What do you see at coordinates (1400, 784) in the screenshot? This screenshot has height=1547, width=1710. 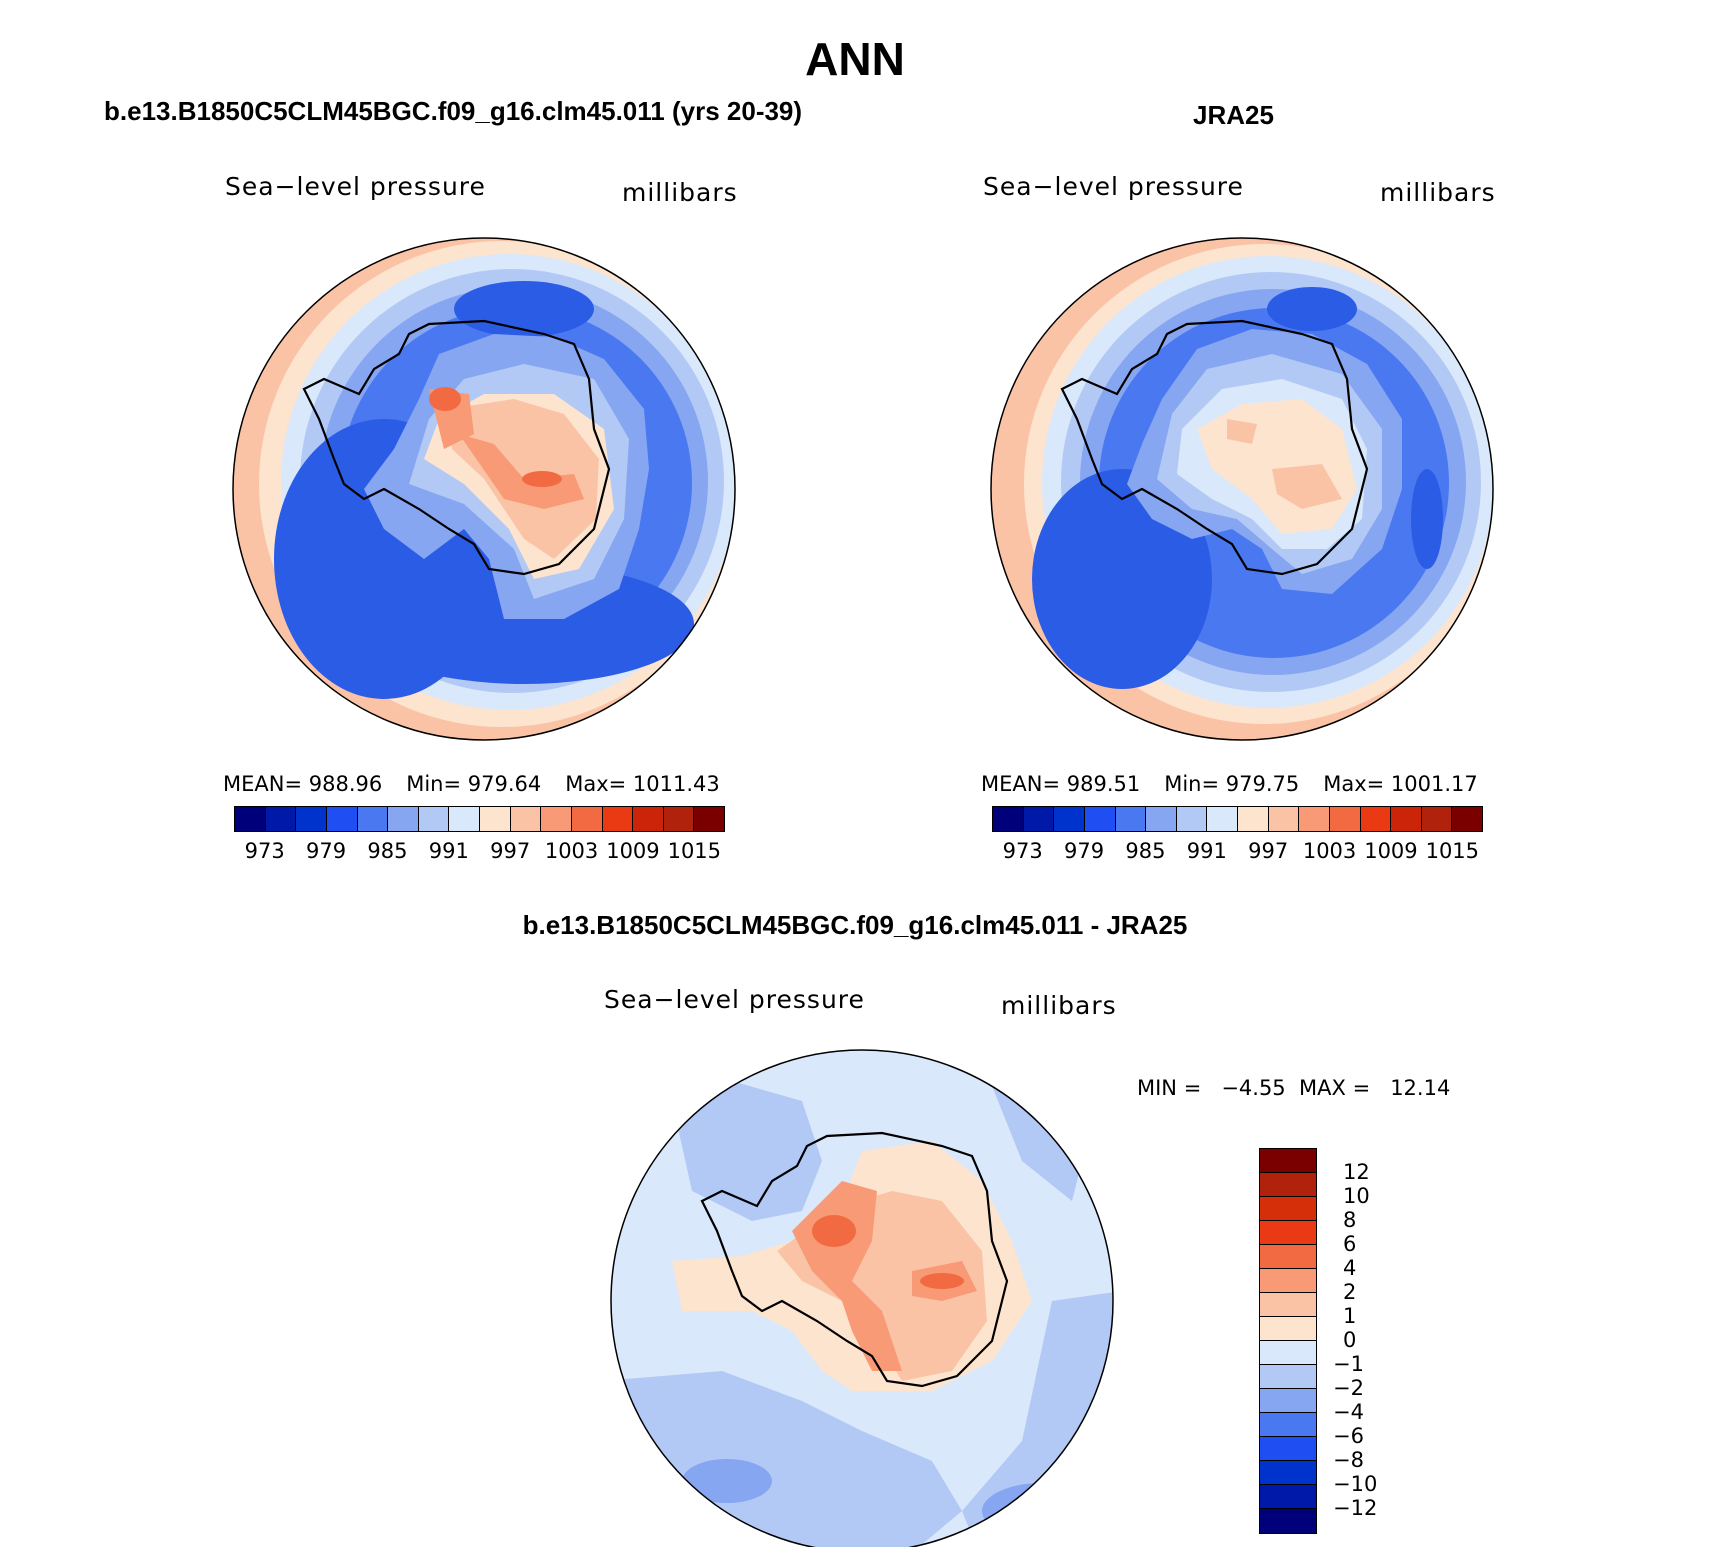 I see `obs-max: Max= 1001.17` at bounding box center [1400, 784].